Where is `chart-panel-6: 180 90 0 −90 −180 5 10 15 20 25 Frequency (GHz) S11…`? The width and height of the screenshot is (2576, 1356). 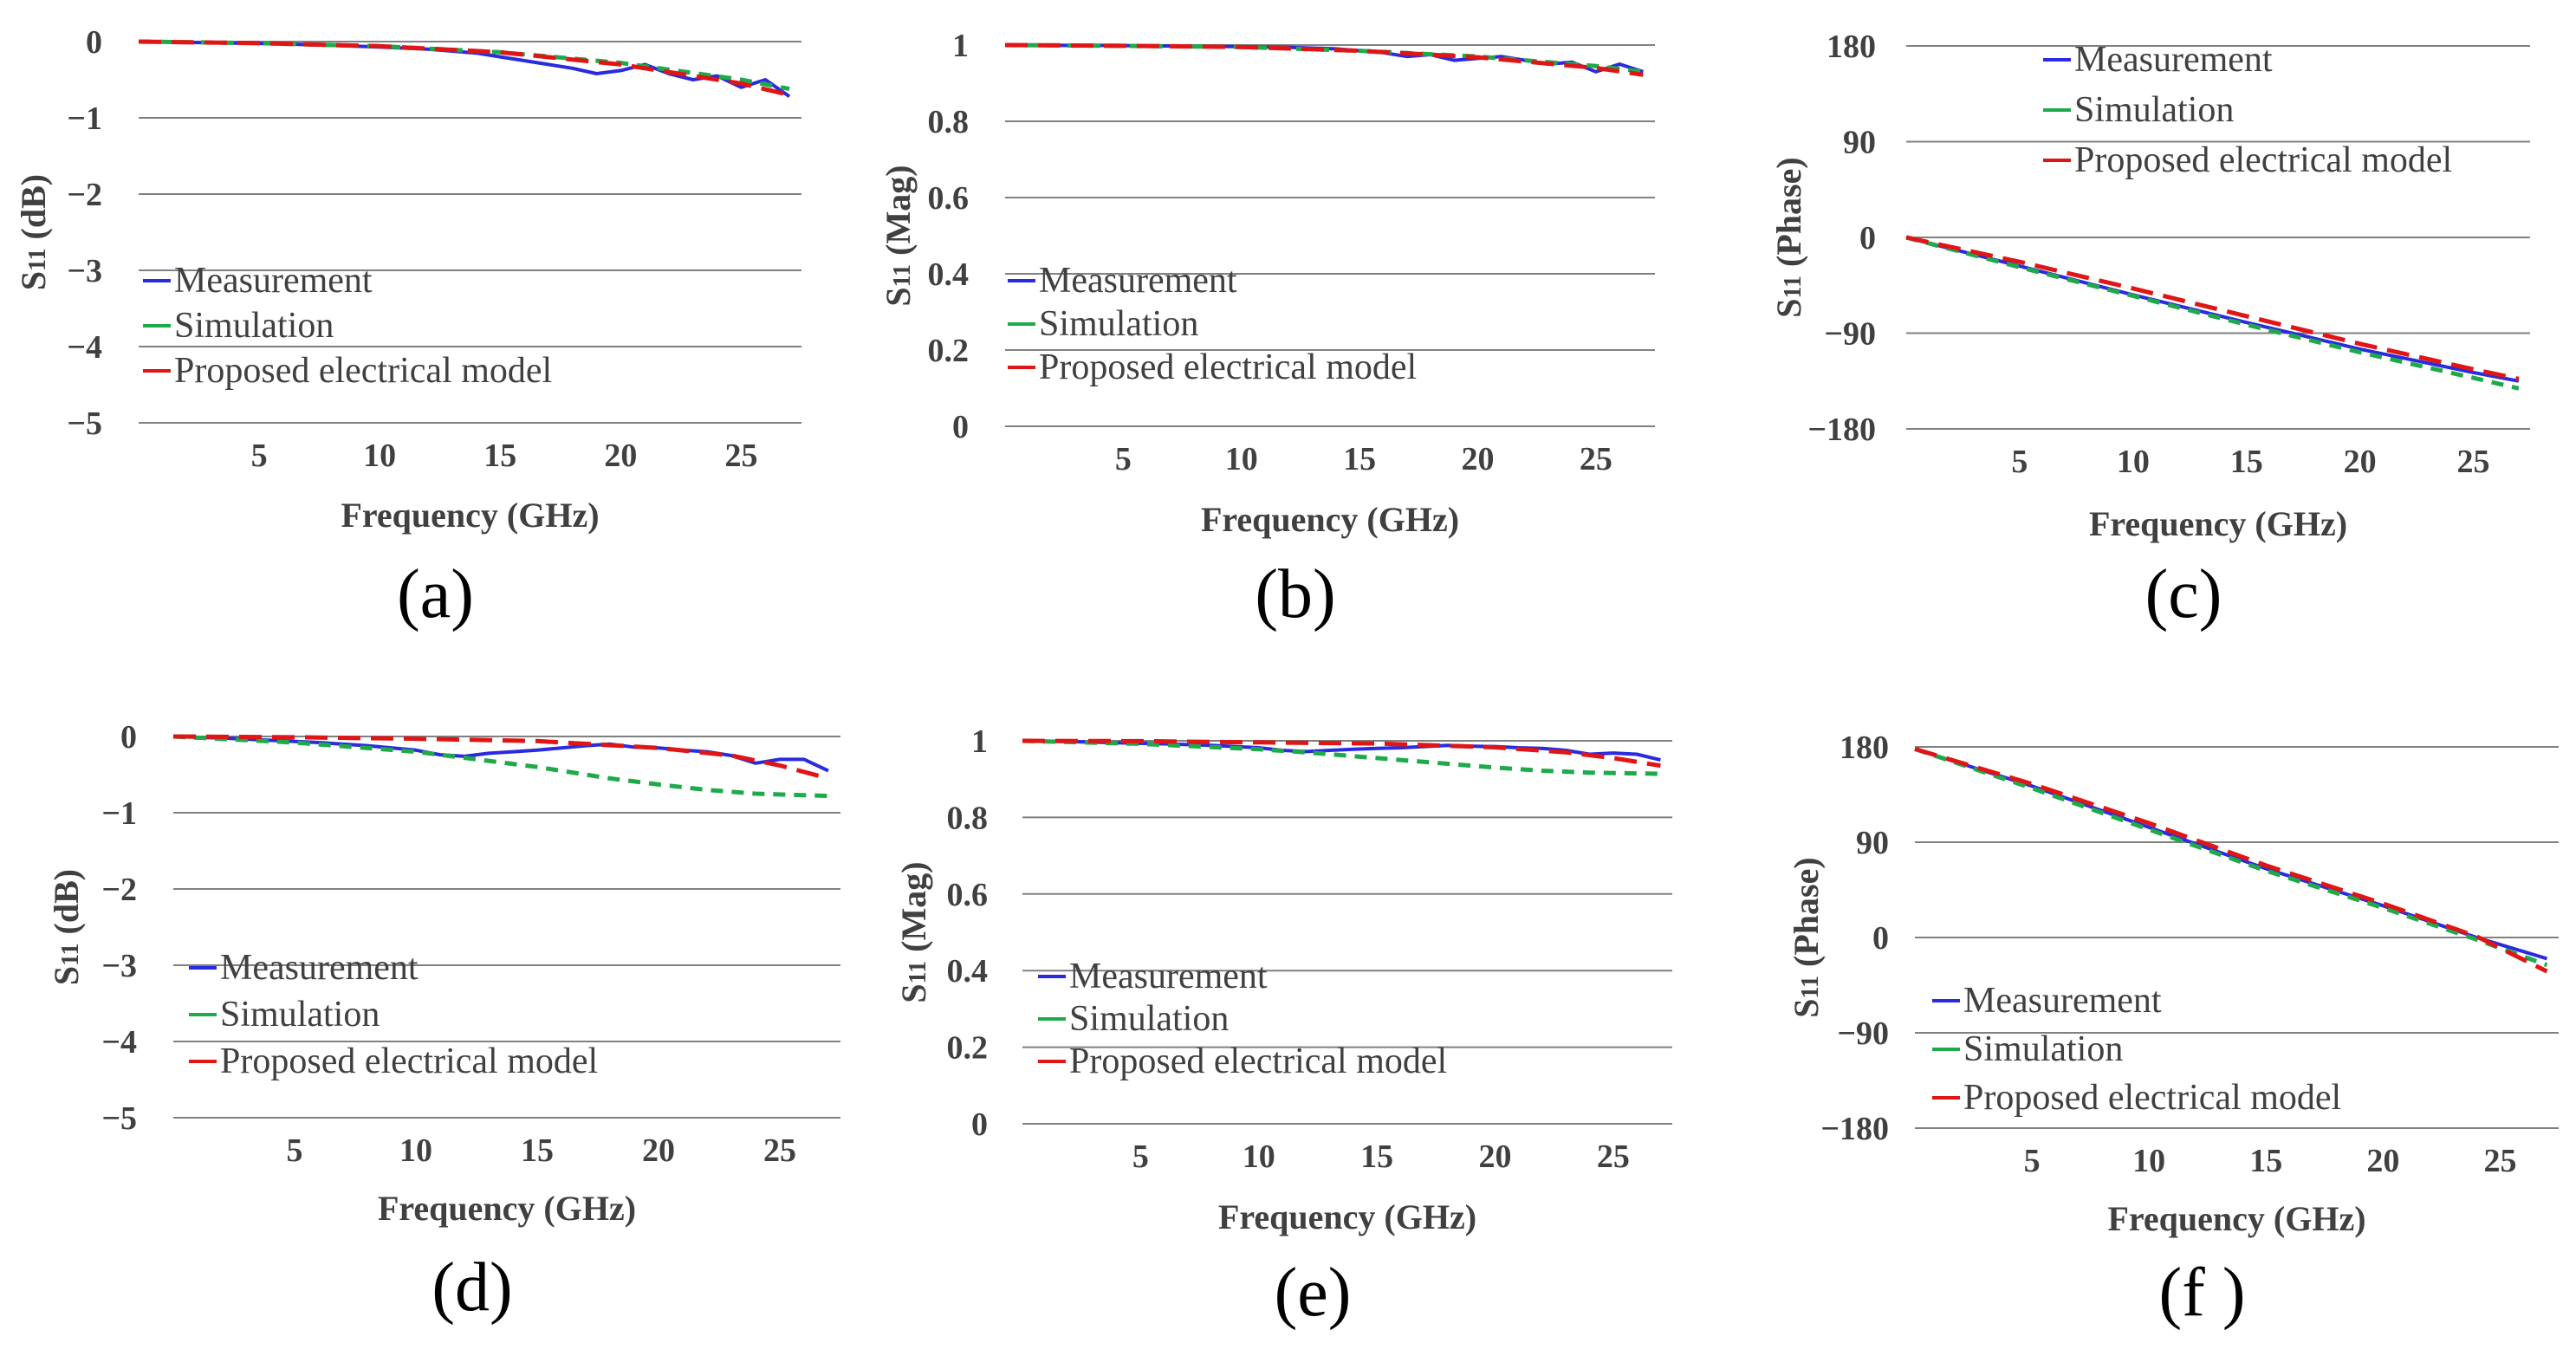
chart-panel-6: 180 90 0 −90 −180 5 10 15 20 25 Frequency (GHz) S11… is located at coordinates (2173, 1030).